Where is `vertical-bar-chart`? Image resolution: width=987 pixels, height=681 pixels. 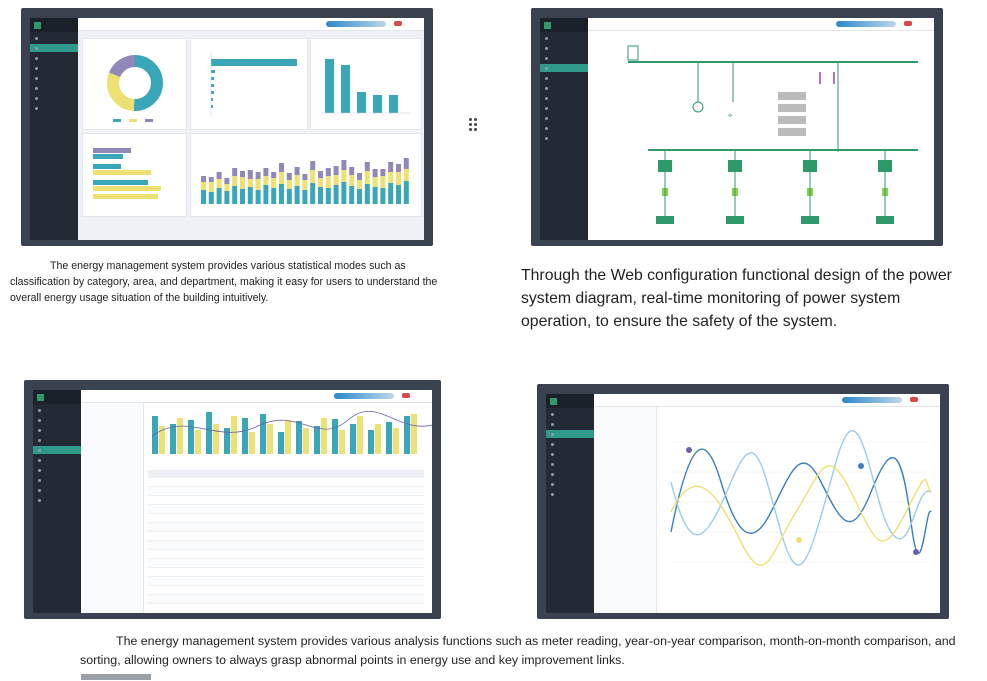 vertical-bar-chart is located at coordinates (366, 86).